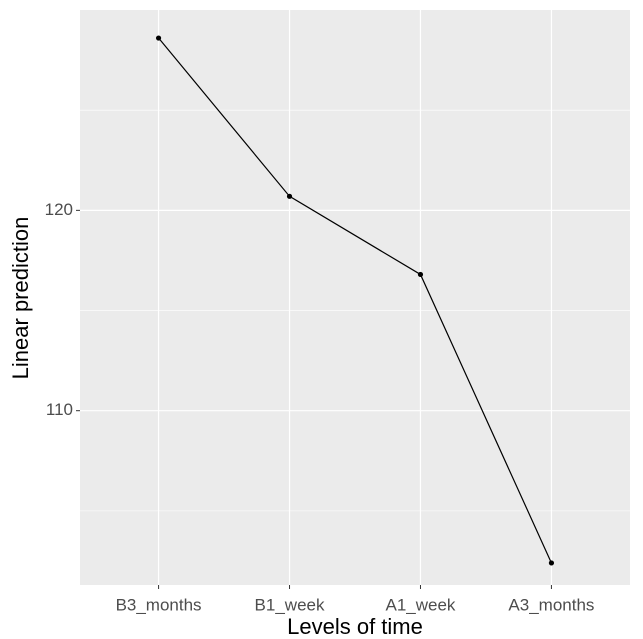  What do you see at coordinates (551, 604) in the screenshot?
I see `x-tick-label: A3_months` at bounding box center [551, 604].